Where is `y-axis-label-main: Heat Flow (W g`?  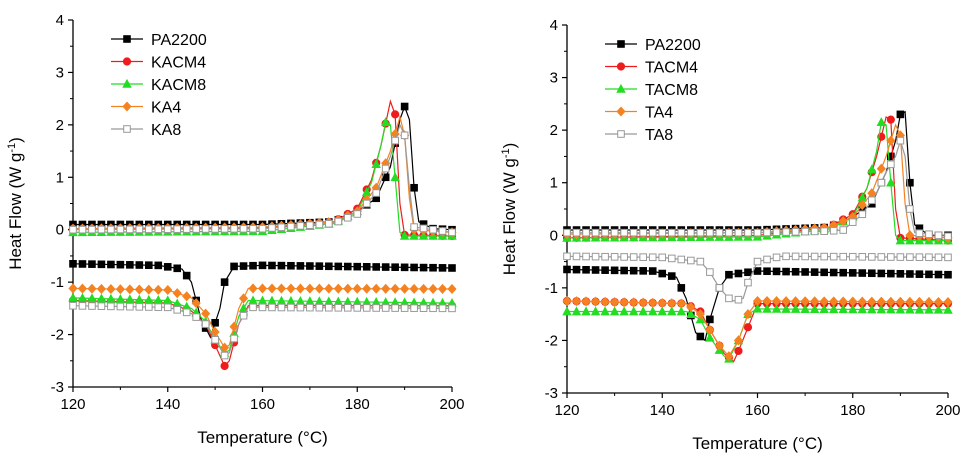 y-axis-label-main: Heat Flow (W g is located at coordinates (509, 216).